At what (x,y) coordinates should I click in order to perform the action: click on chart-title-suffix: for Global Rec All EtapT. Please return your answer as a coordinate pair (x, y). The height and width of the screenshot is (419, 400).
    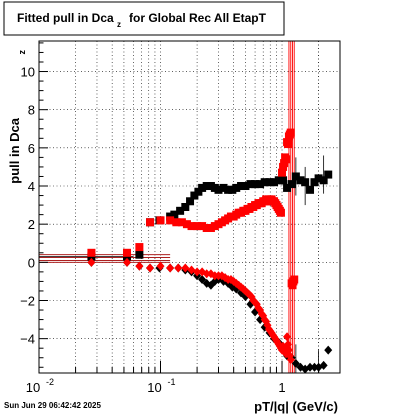
    Looking at the image, I should click on (198, 18).